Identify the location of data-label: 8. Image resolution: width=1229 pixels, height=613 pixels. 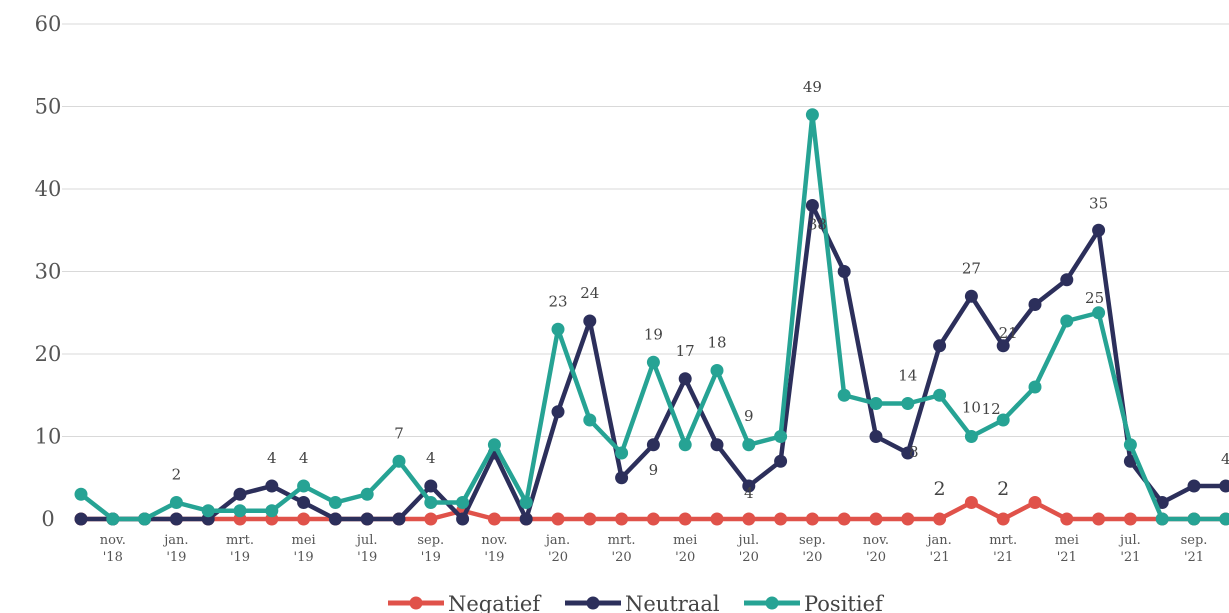
(914, 452).